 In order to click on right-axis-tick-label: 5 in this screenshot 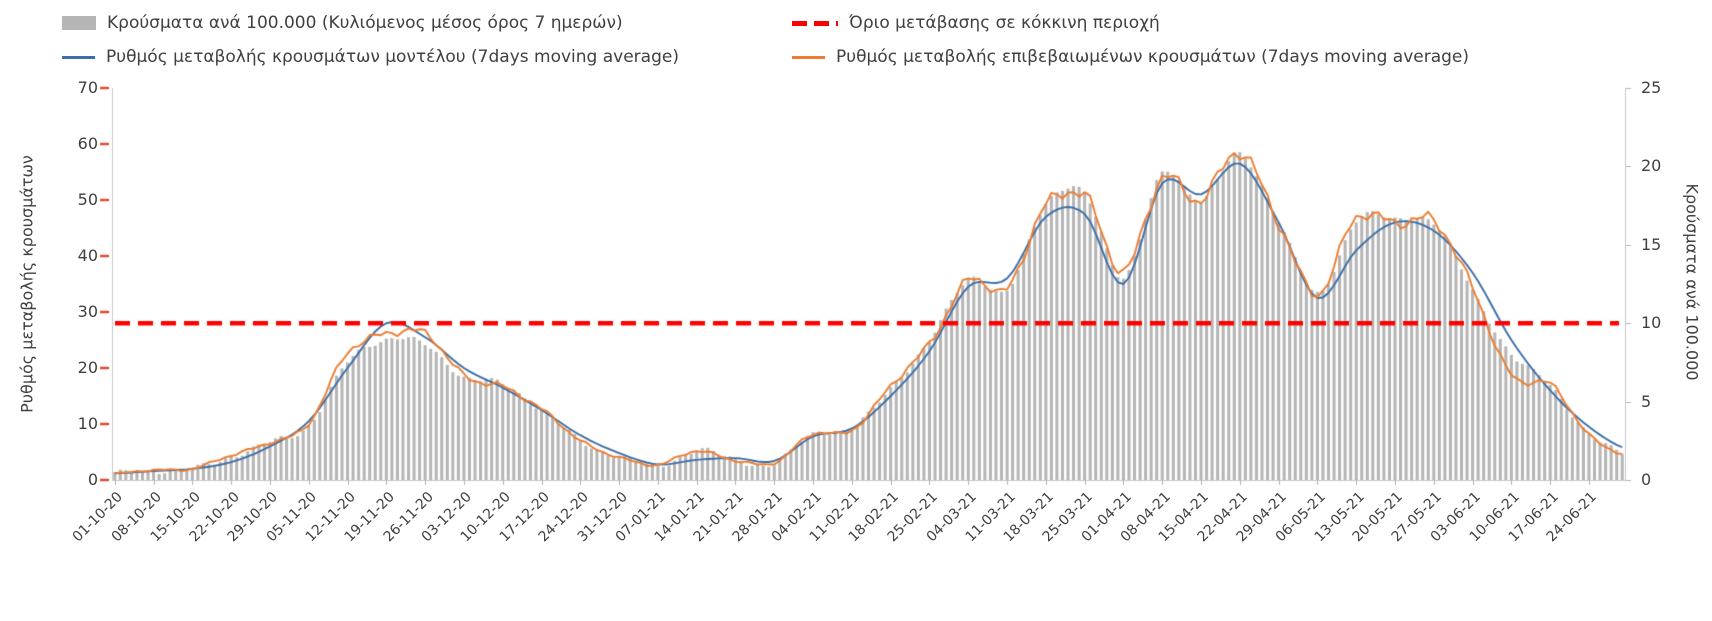, I will do `click(1646, 401)`.